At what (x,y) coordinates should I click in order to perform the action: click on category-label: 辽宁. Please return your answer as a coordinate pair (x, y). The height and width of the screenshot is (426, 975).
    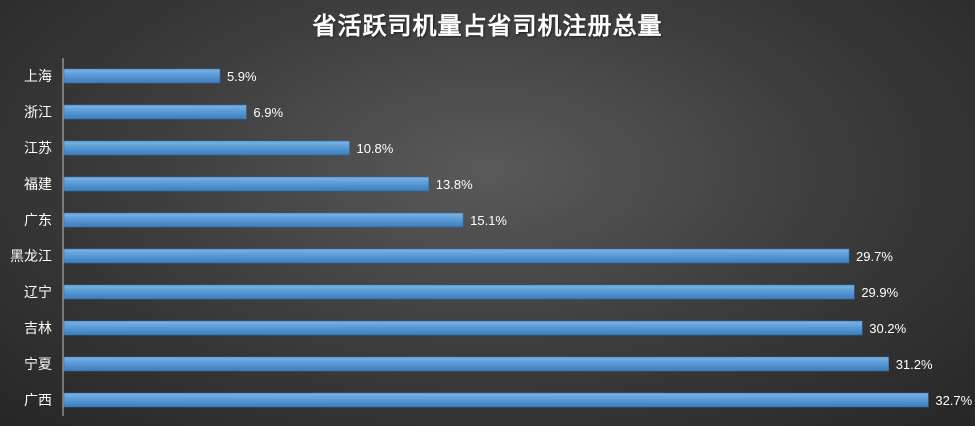
    Looking at the image, I should click on (38, 292).